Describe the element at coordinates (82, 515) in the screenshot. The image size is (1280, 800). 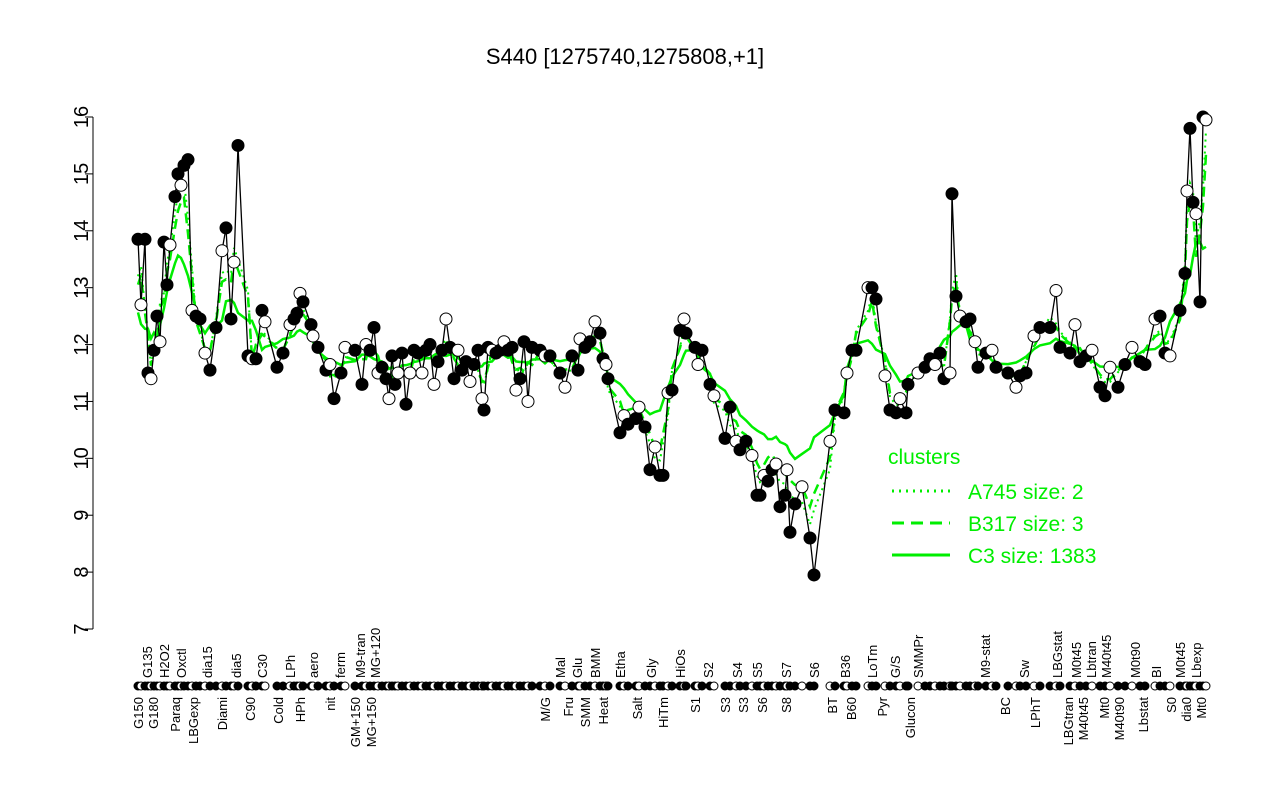
I see `y-tick-label: 9` at that location.